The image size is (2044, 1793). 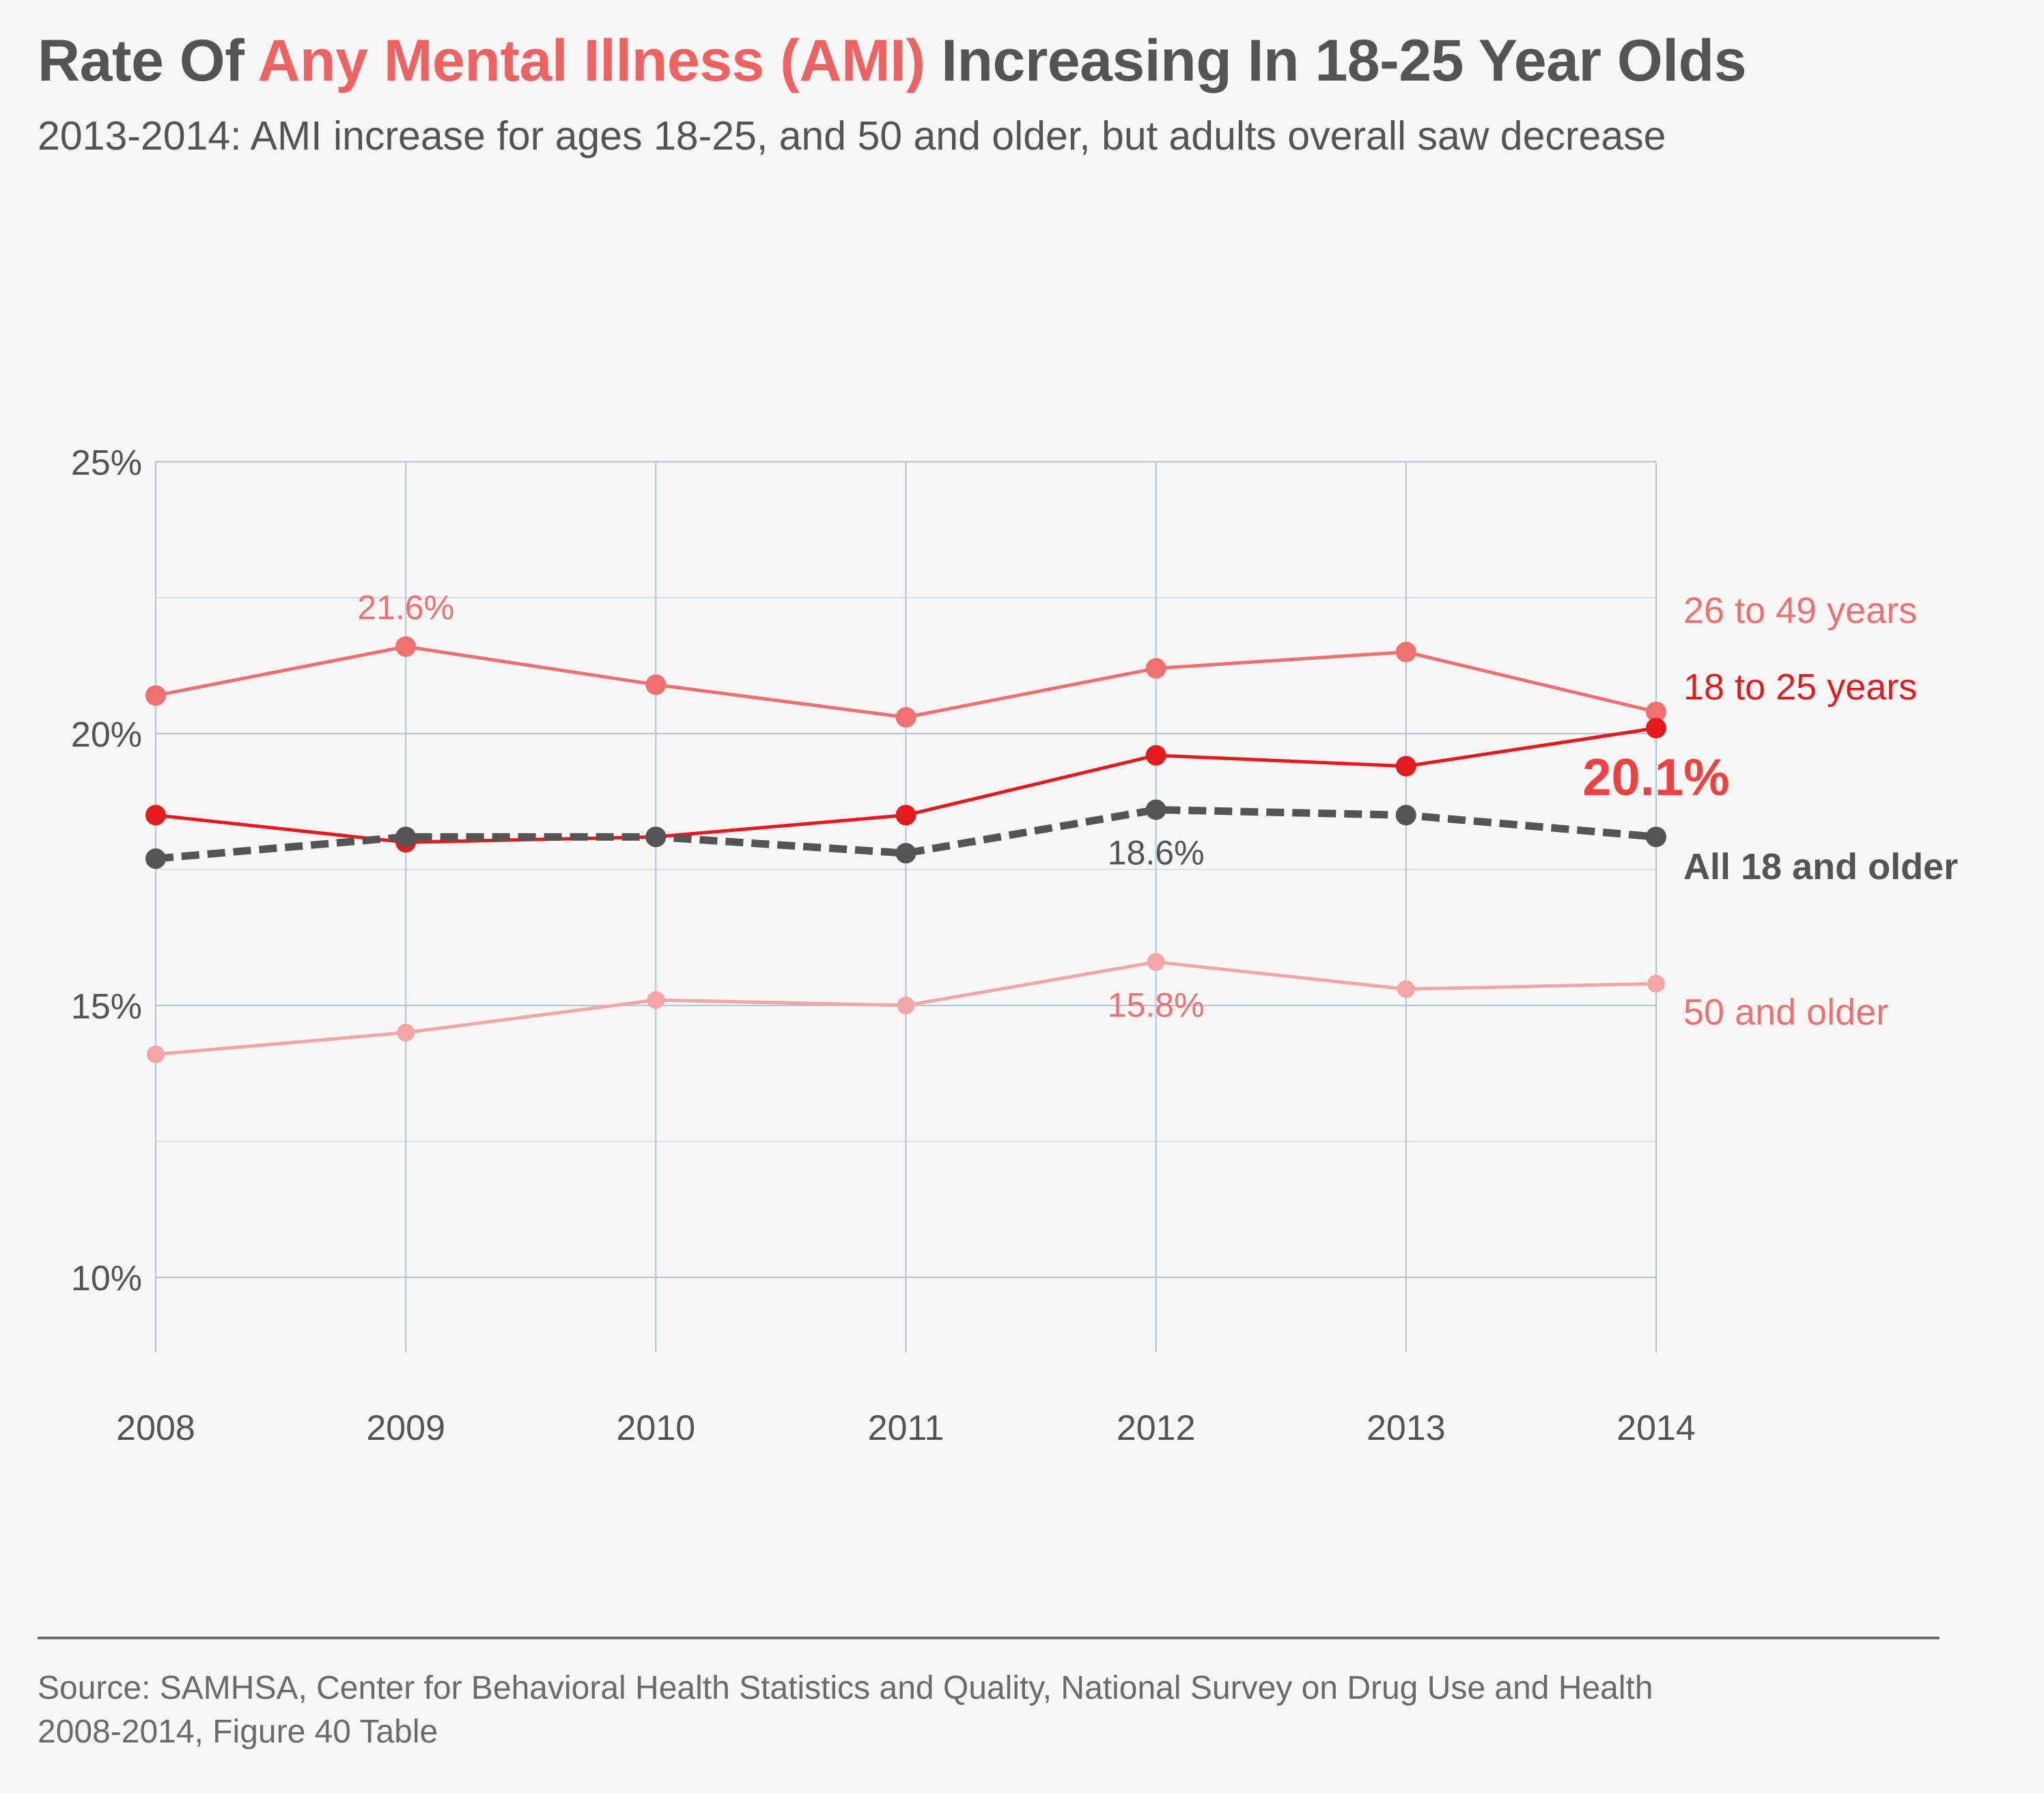 What do you see at coordinates (106, 463) in the screenshot?
I see `y-tick-label: 25%` at bounding box center [106, 463].